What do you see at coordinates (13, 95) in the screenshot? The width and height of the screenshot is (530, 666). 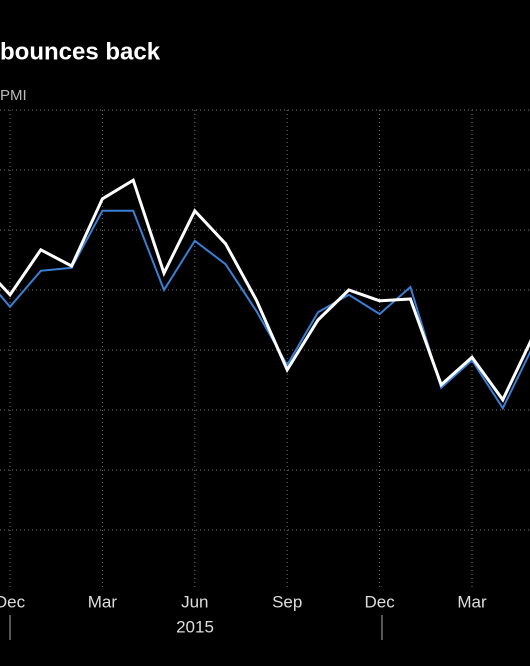 I see `chart-subtitle: PMI` at bounding box center [13, 95].